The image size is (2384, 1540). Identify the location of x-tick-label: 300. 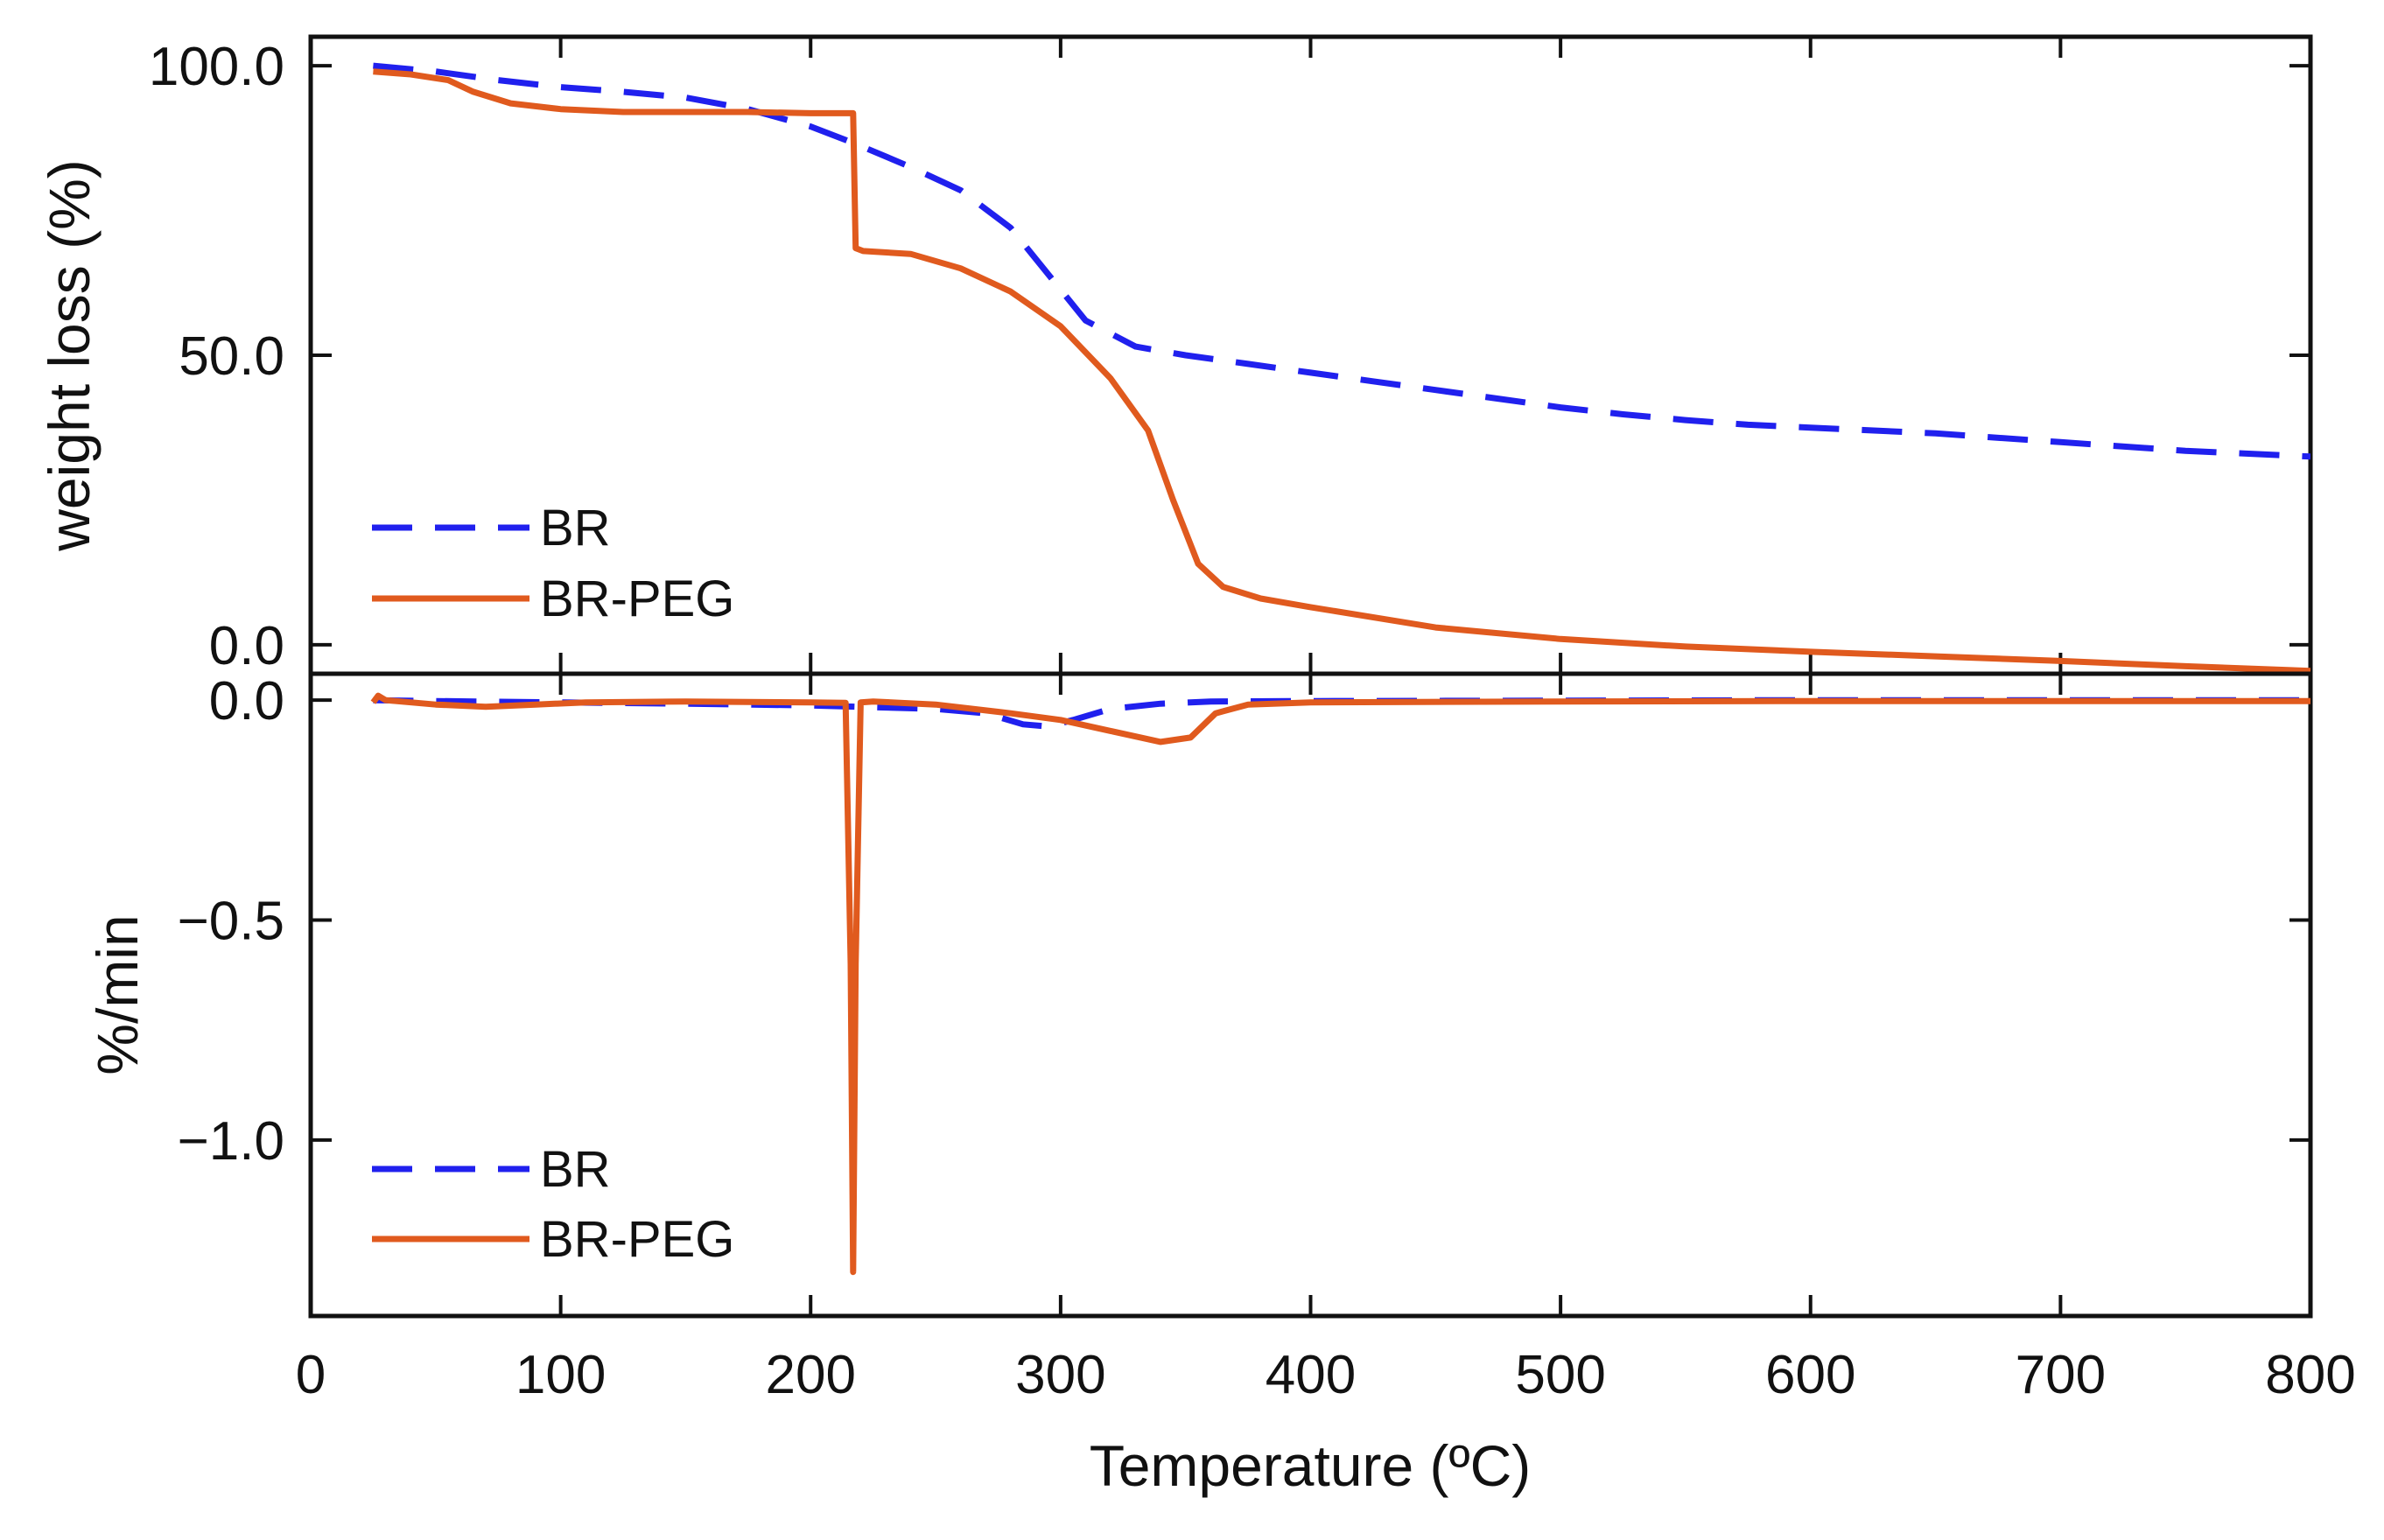
(1060, 1375).